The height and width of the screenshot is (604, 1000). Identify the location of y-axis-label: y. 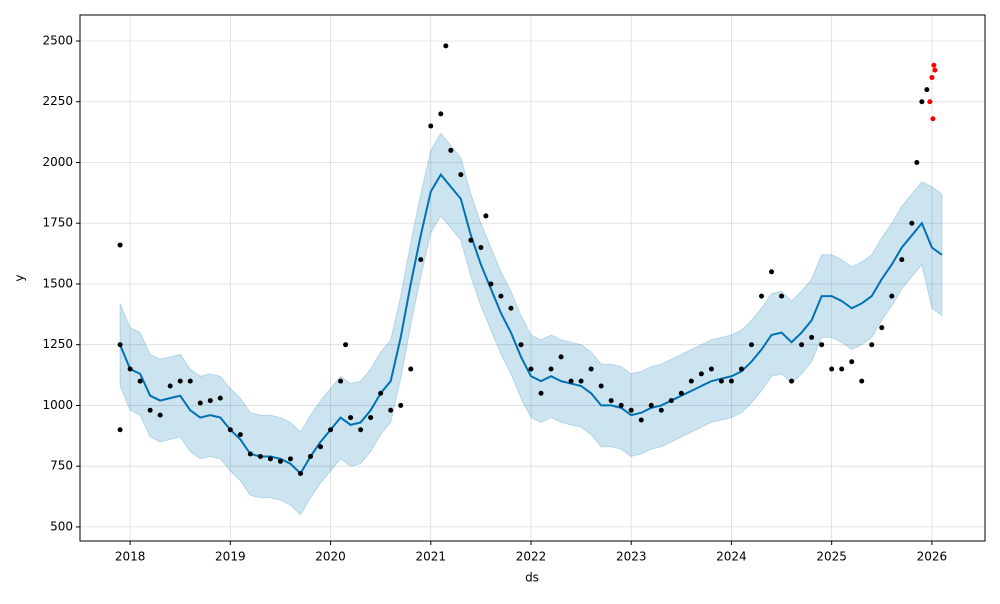
(20, 277).